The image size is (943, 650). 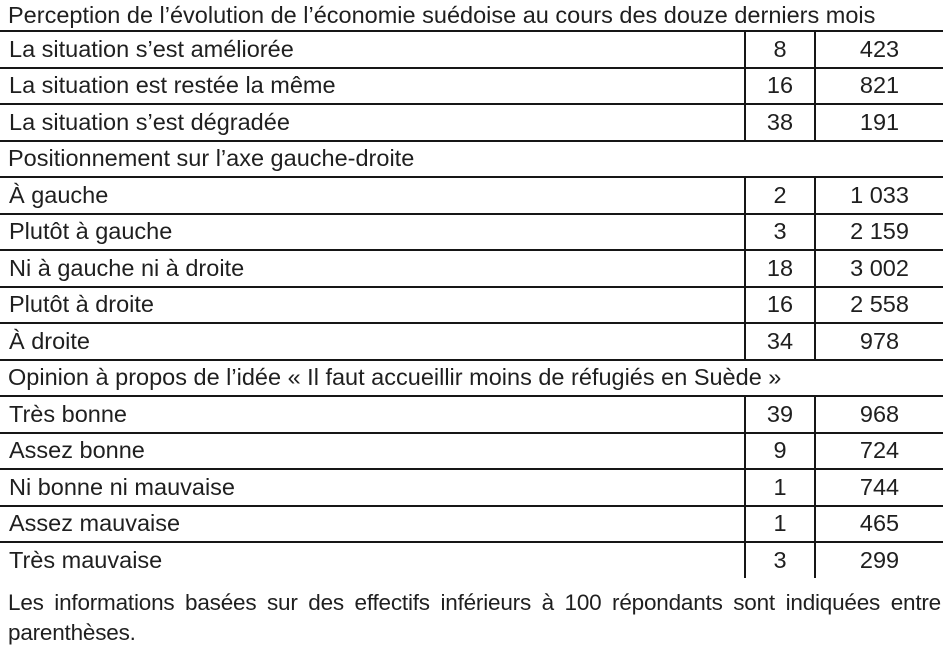 What do you see at coordinates (780, 195) in the screenshot?
I see `row-percent: 2` at bounding box center [780, 195].